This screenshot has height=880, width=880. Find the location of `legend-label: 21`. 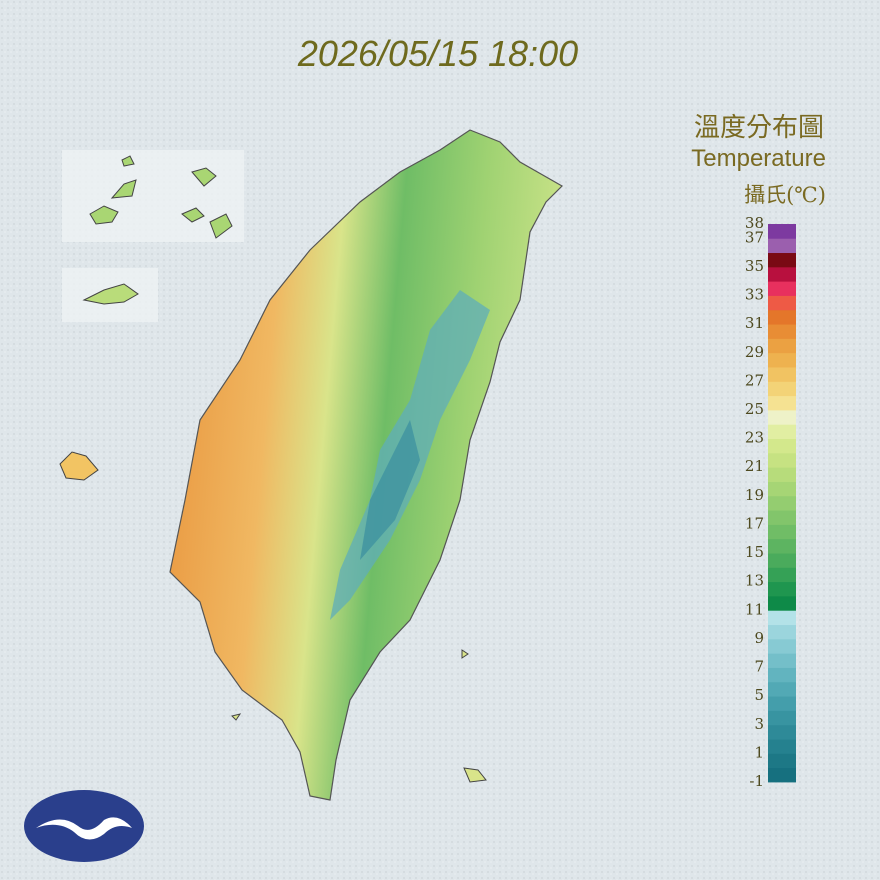

legend-label: 21 is located at coordinates (754, 466).